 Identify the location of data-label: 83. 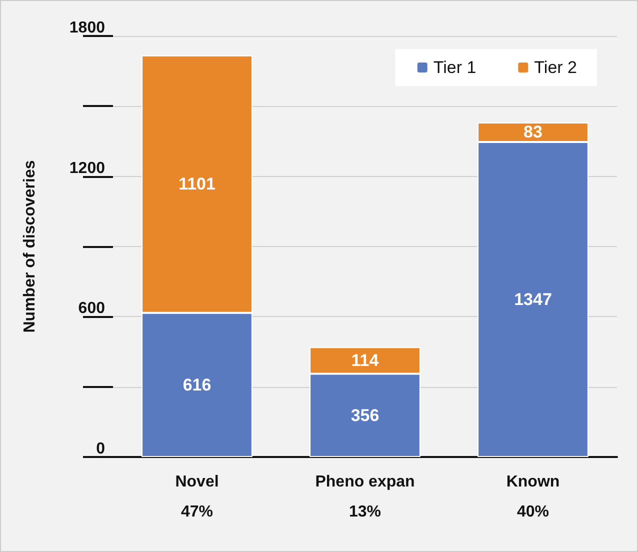
(533, 132).